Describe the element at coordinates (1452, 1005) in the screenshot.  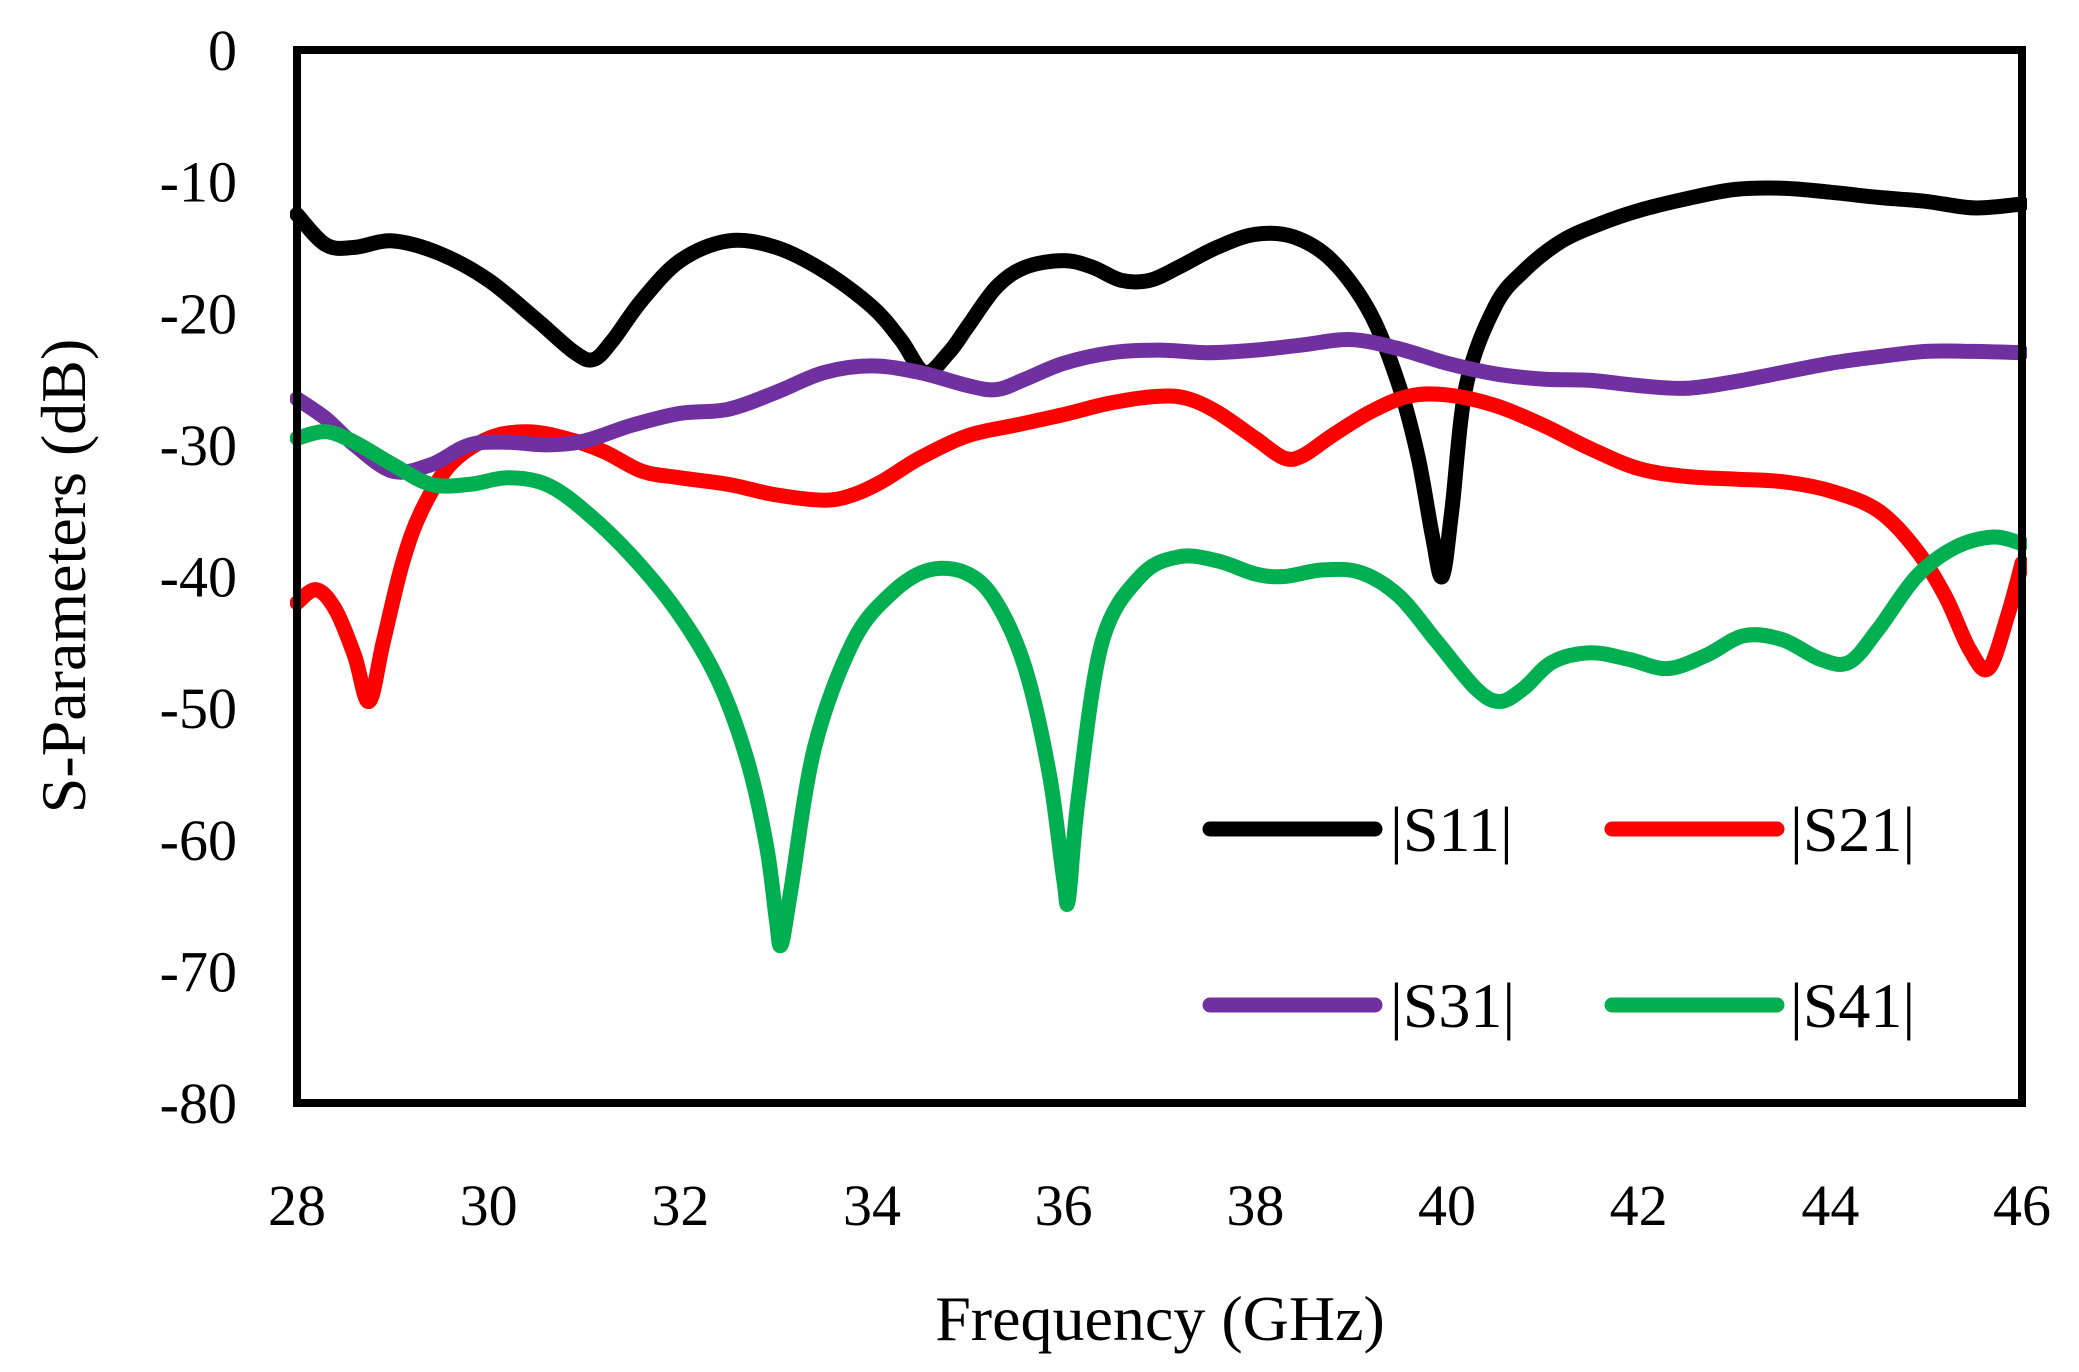
I see `legend-label-s31: |S31|` at that location.